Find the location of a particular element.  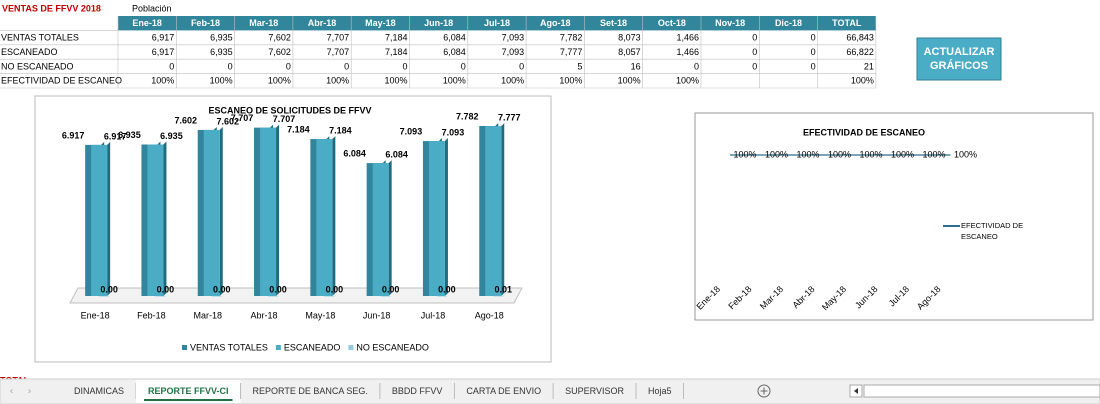

row-label: NO ESCANEADO is located at coordinates (37, 66).